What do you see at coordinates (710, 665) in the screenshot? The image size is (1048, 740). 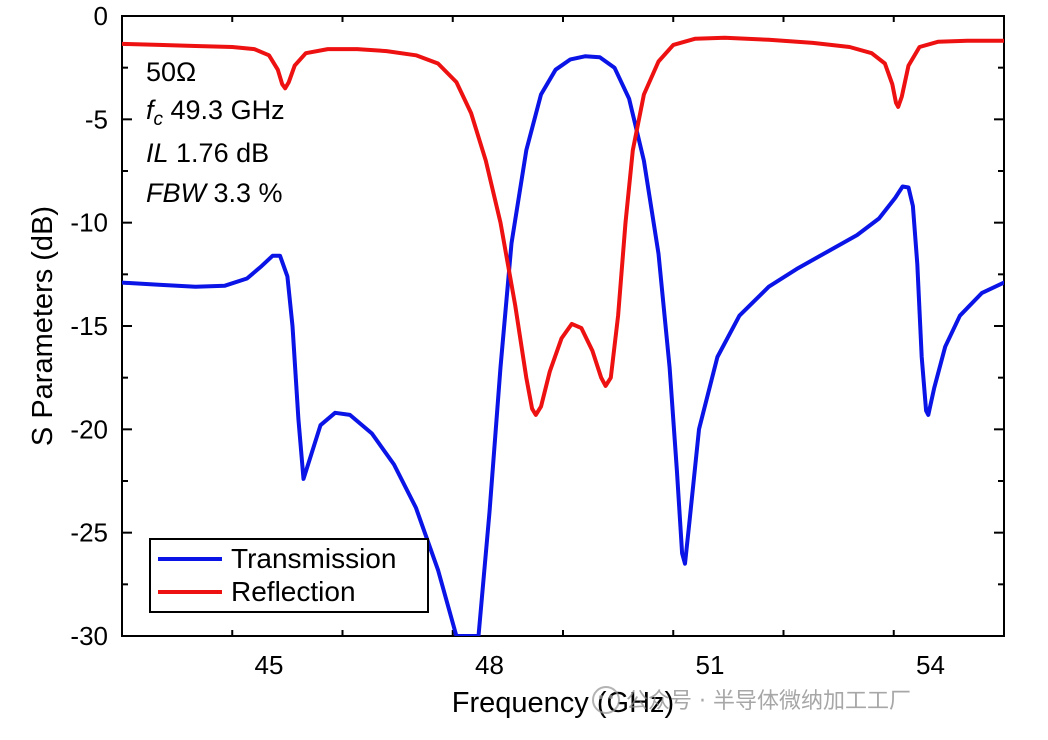 I see `x-tick-label: 51` at bounding box center [710, 665].